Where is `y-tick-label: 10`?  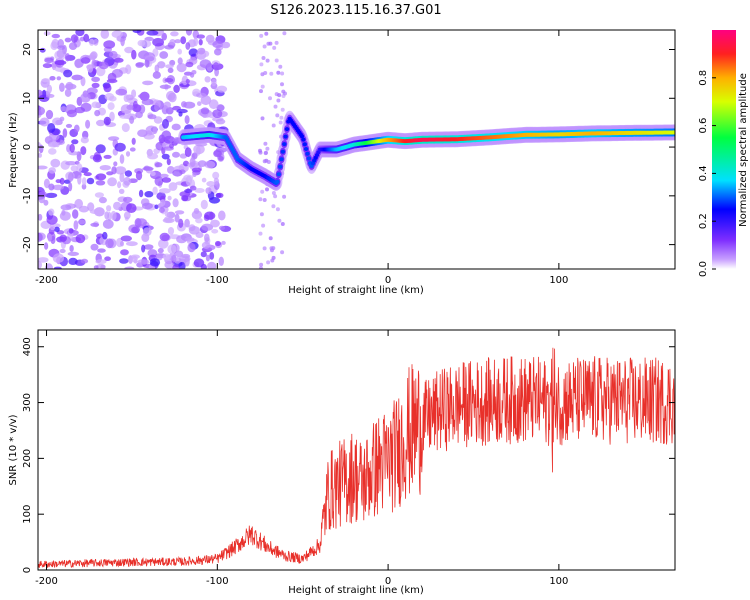 y-tick-label: 10 is located at coordinates (27, 98).